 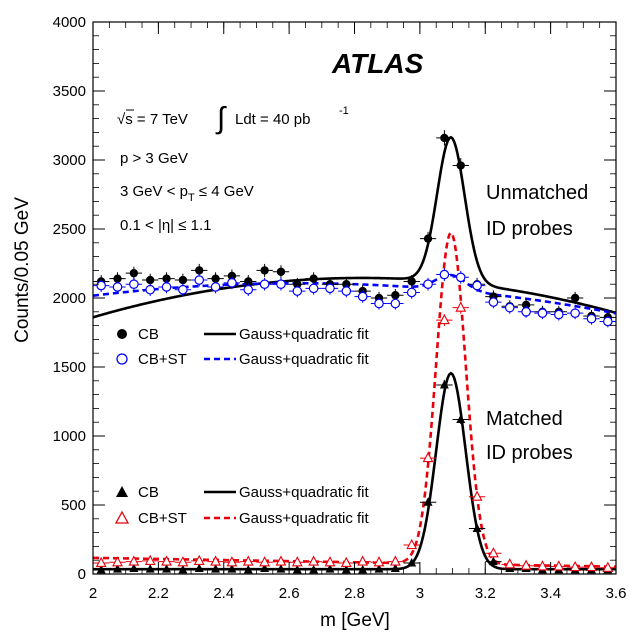 What do you see at coordinates (524, 419) in the screenshot?
I see `matched-label-line1: Matched` at bounding box center [524, 419].